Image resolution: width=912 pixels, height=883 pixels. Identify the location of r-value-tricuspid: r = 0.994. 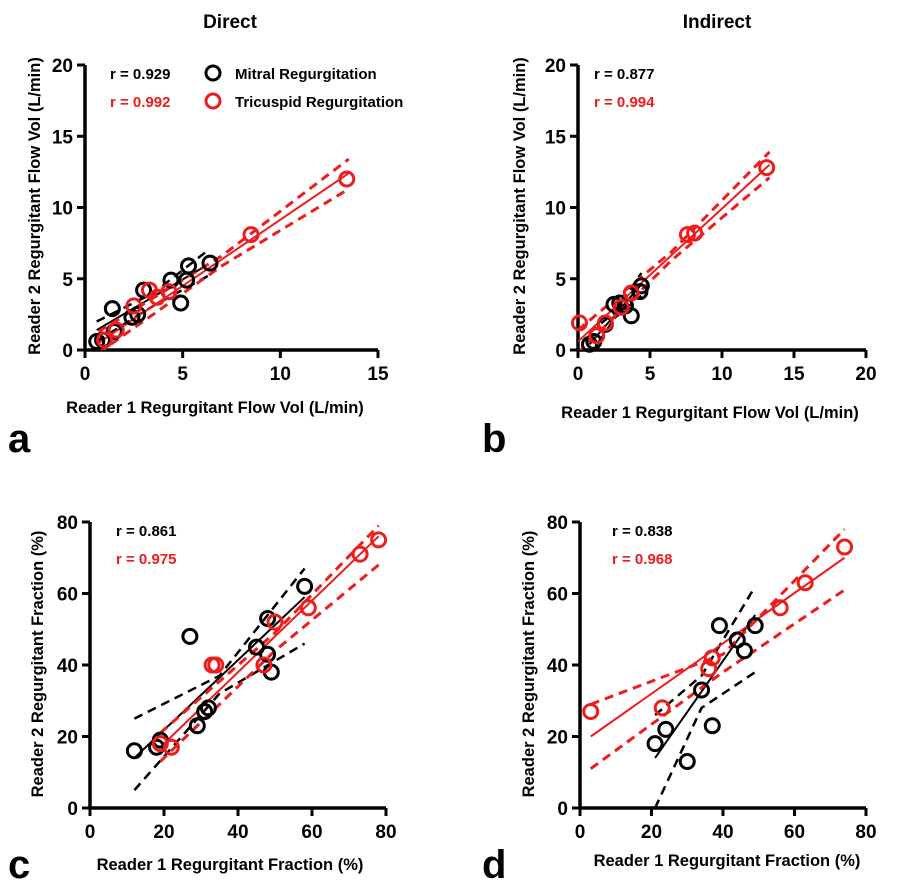
(624, 102).